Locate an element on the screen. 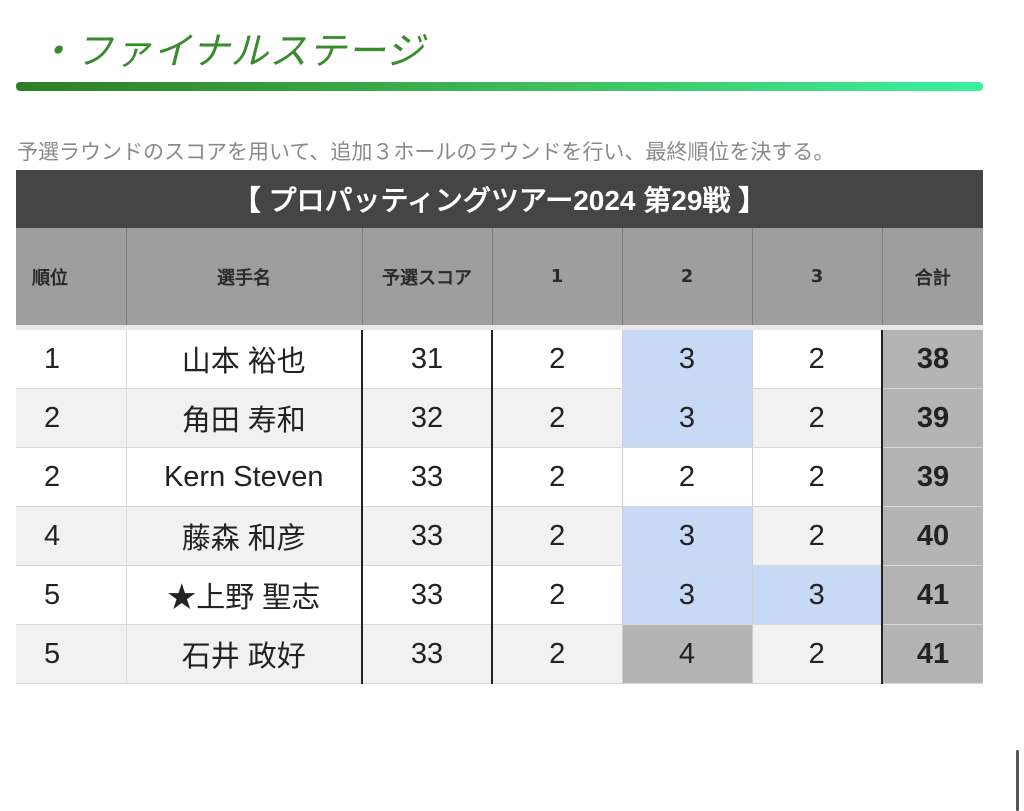  header-player: 選手名 is located at coordinates (244, 279).